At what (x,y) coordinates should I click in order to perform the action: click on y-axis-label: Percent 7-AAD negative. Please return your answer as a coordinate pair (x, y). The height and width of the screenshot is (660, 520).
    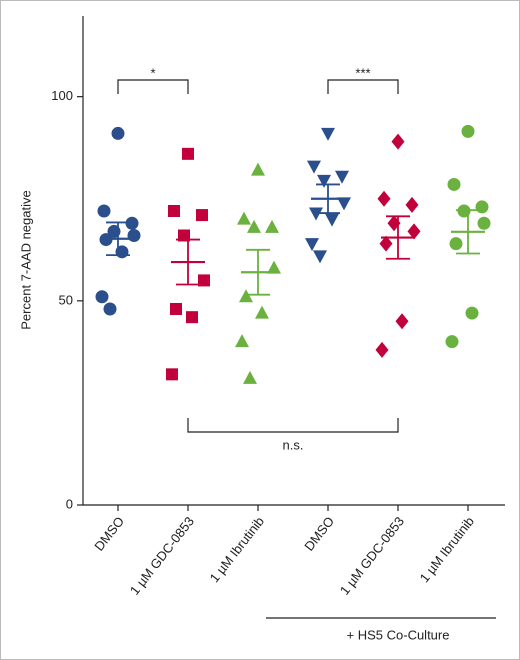
    Looking at the image, I should click on (25, 259).